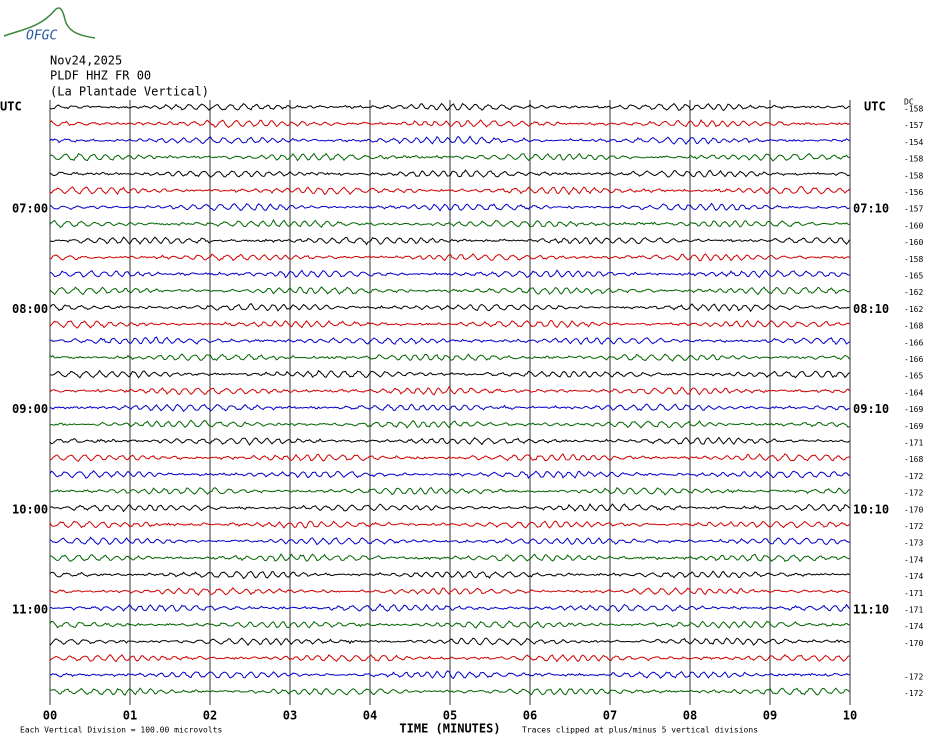 The image size is (930, 744). What do you see at coordinates (130, 716) in the screenshot?
I see `x-tick-label: 01` at bounding box center [130, 716].